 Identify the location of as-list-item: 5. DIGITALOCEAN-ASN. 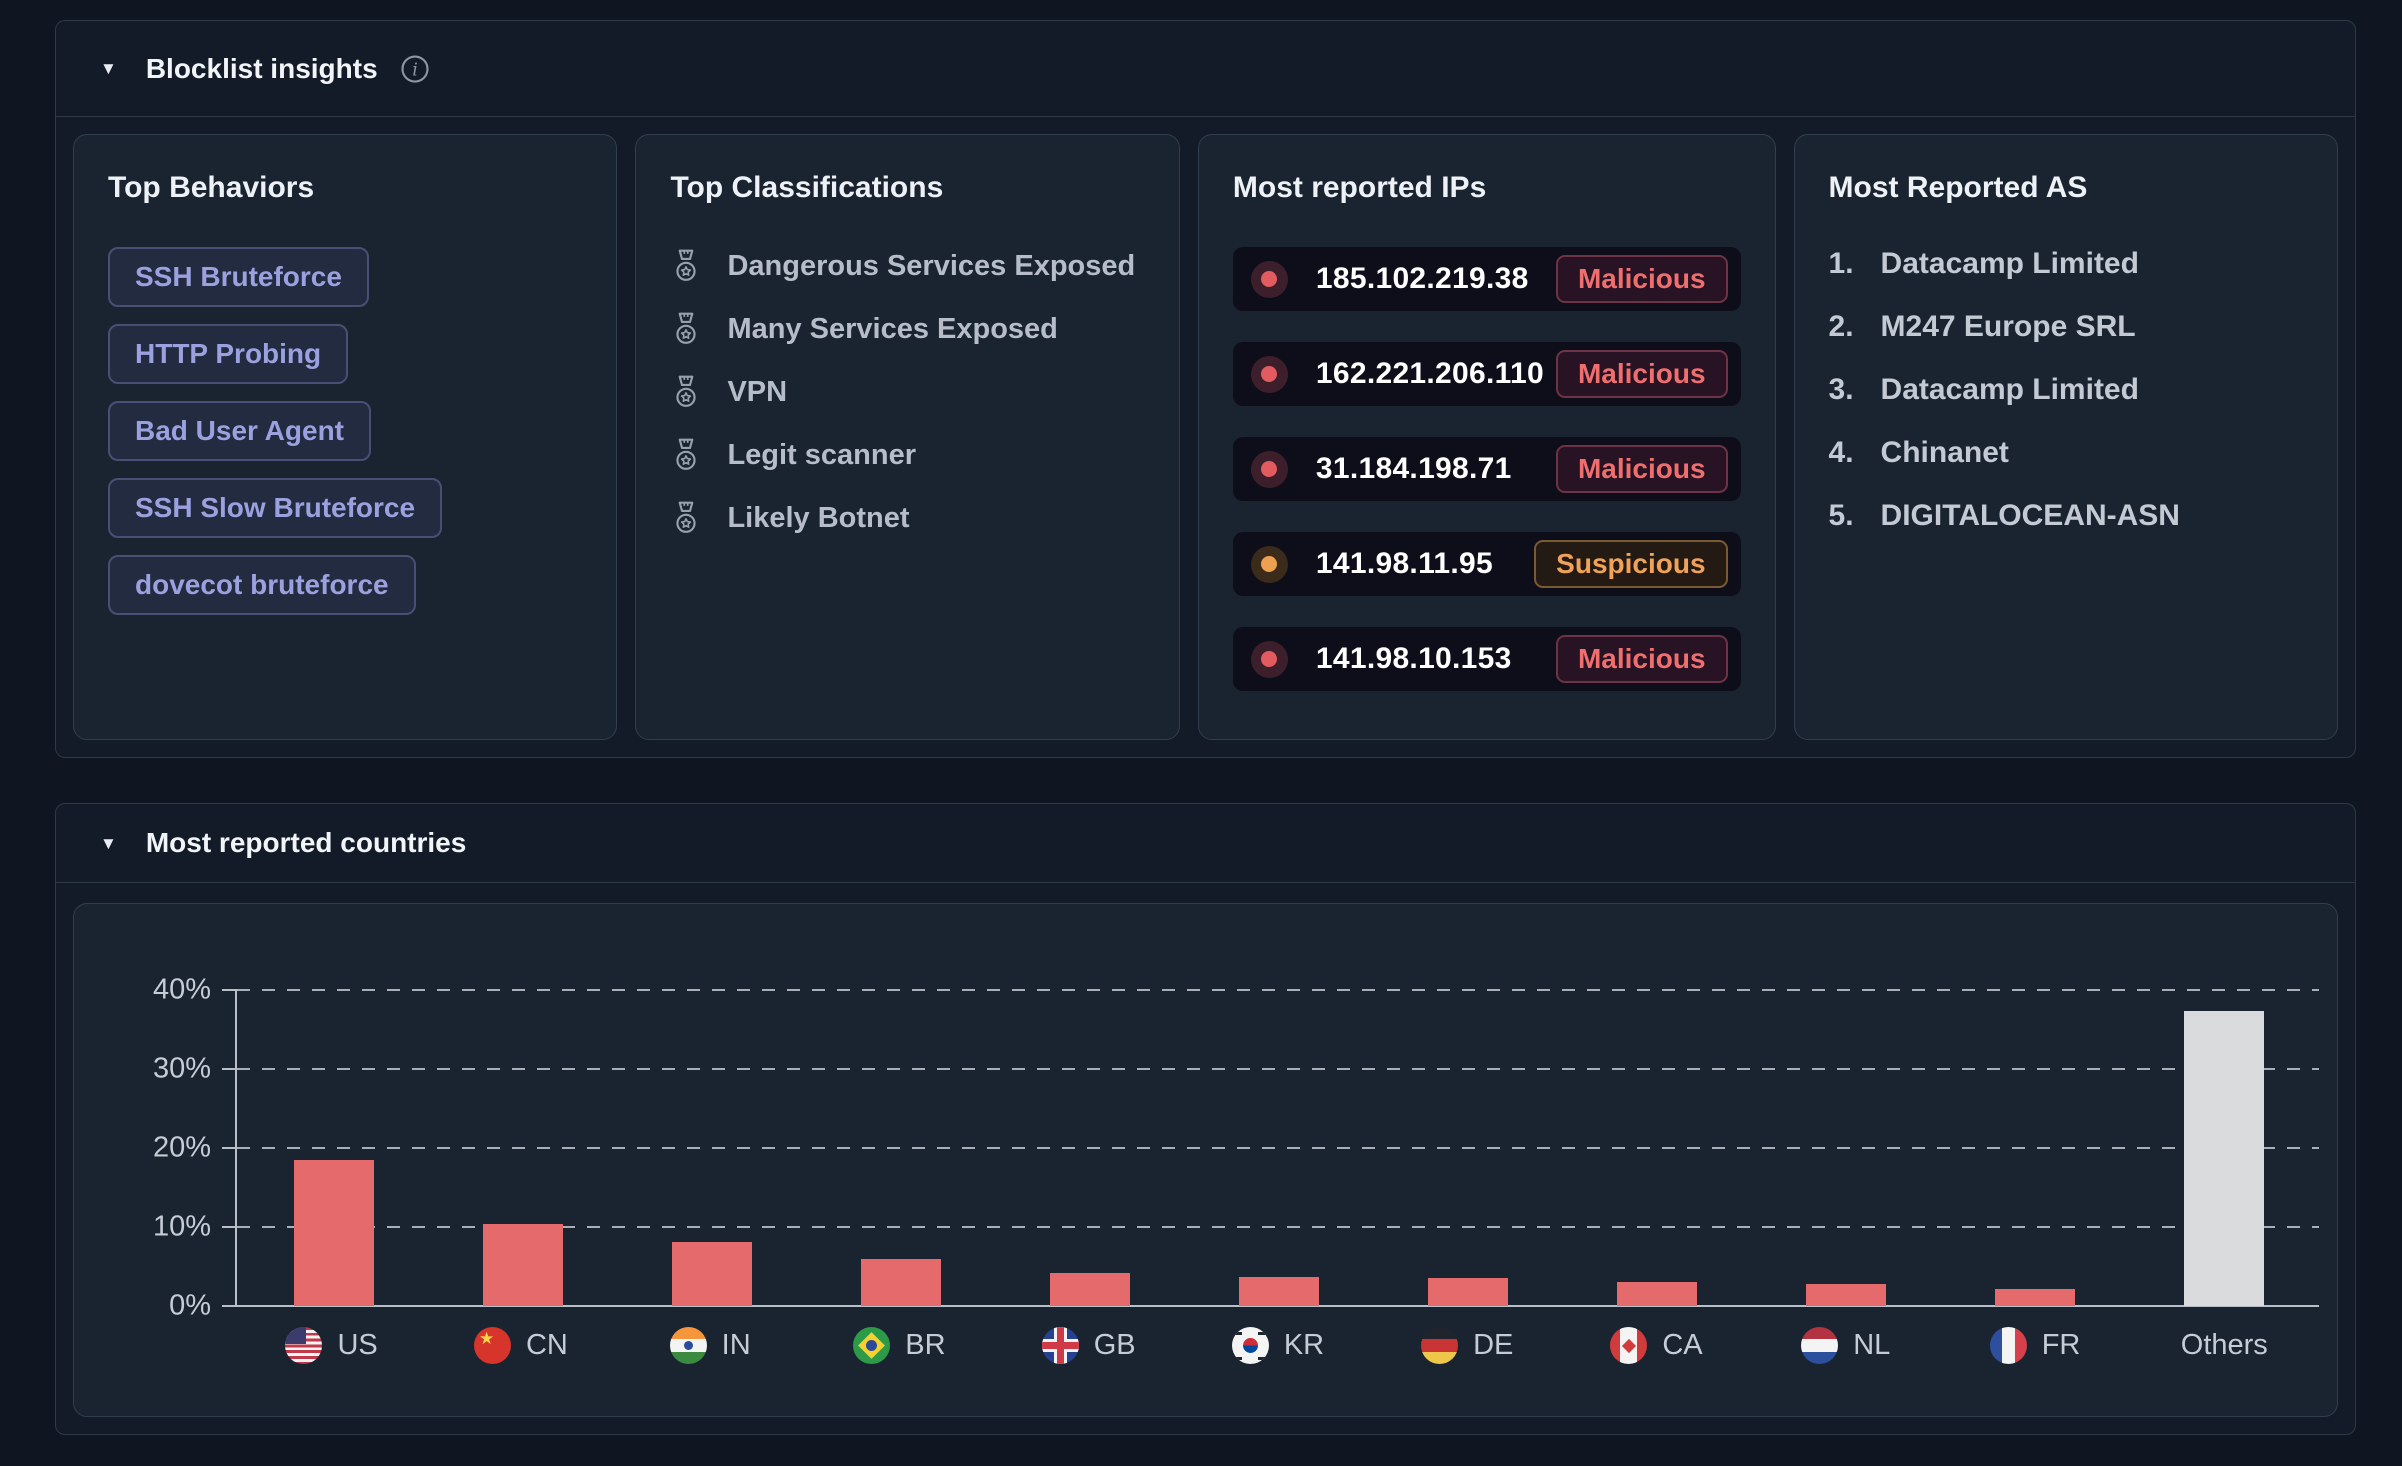
(2066, 516).